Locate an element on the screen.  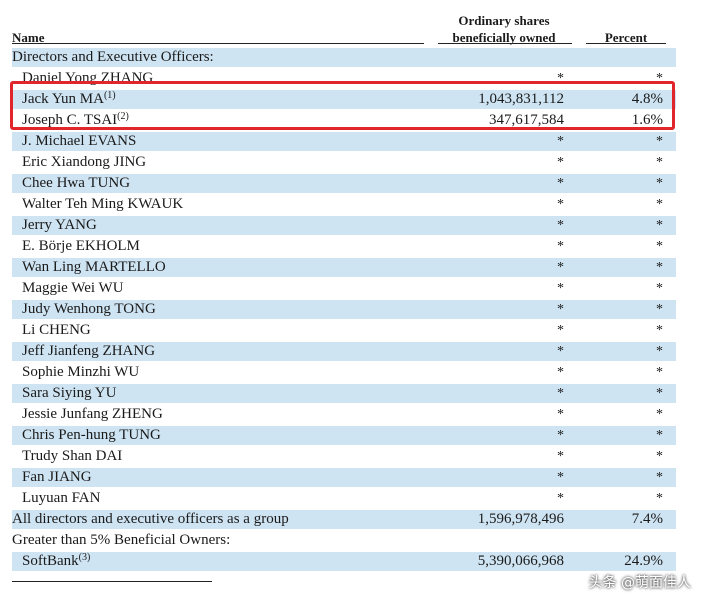
row-name: Fan JIANG is located at coordinates (57, 477).